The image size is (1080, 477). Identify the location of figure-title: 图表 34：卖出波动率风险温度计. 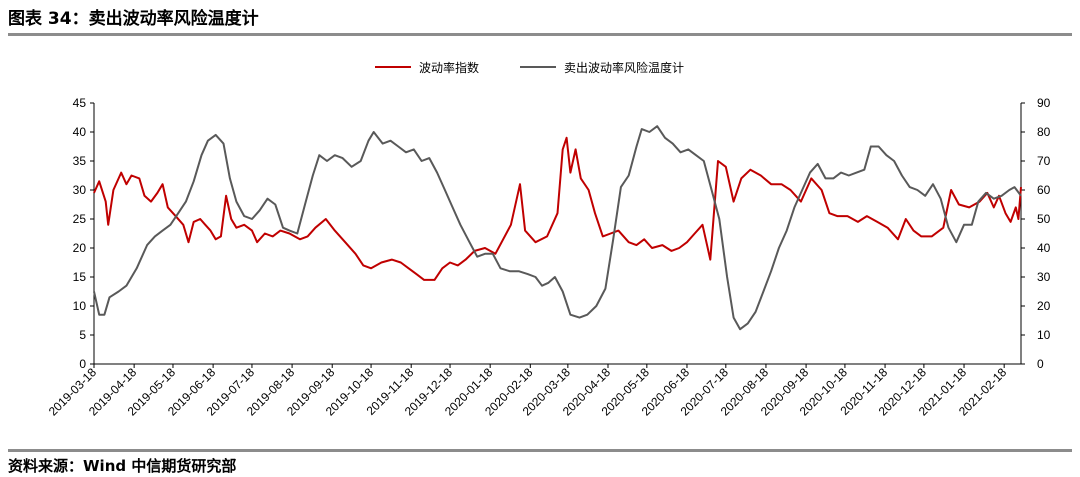
(133, 19).